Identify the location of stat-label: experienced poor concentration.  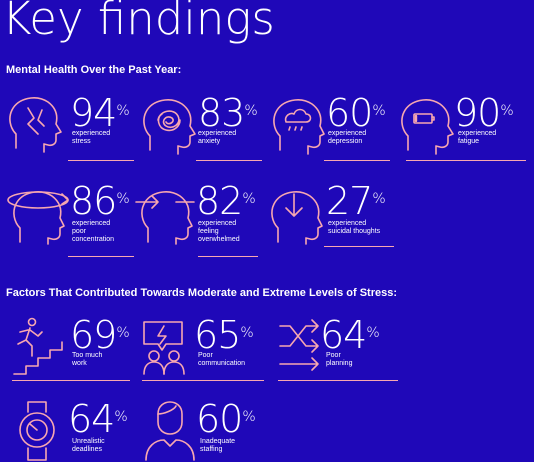
(93, 231).